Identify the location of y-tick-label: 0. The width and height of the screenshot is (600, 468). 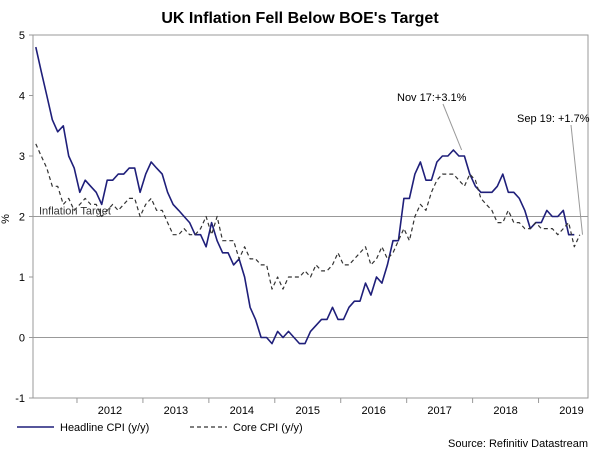
(22, 339).